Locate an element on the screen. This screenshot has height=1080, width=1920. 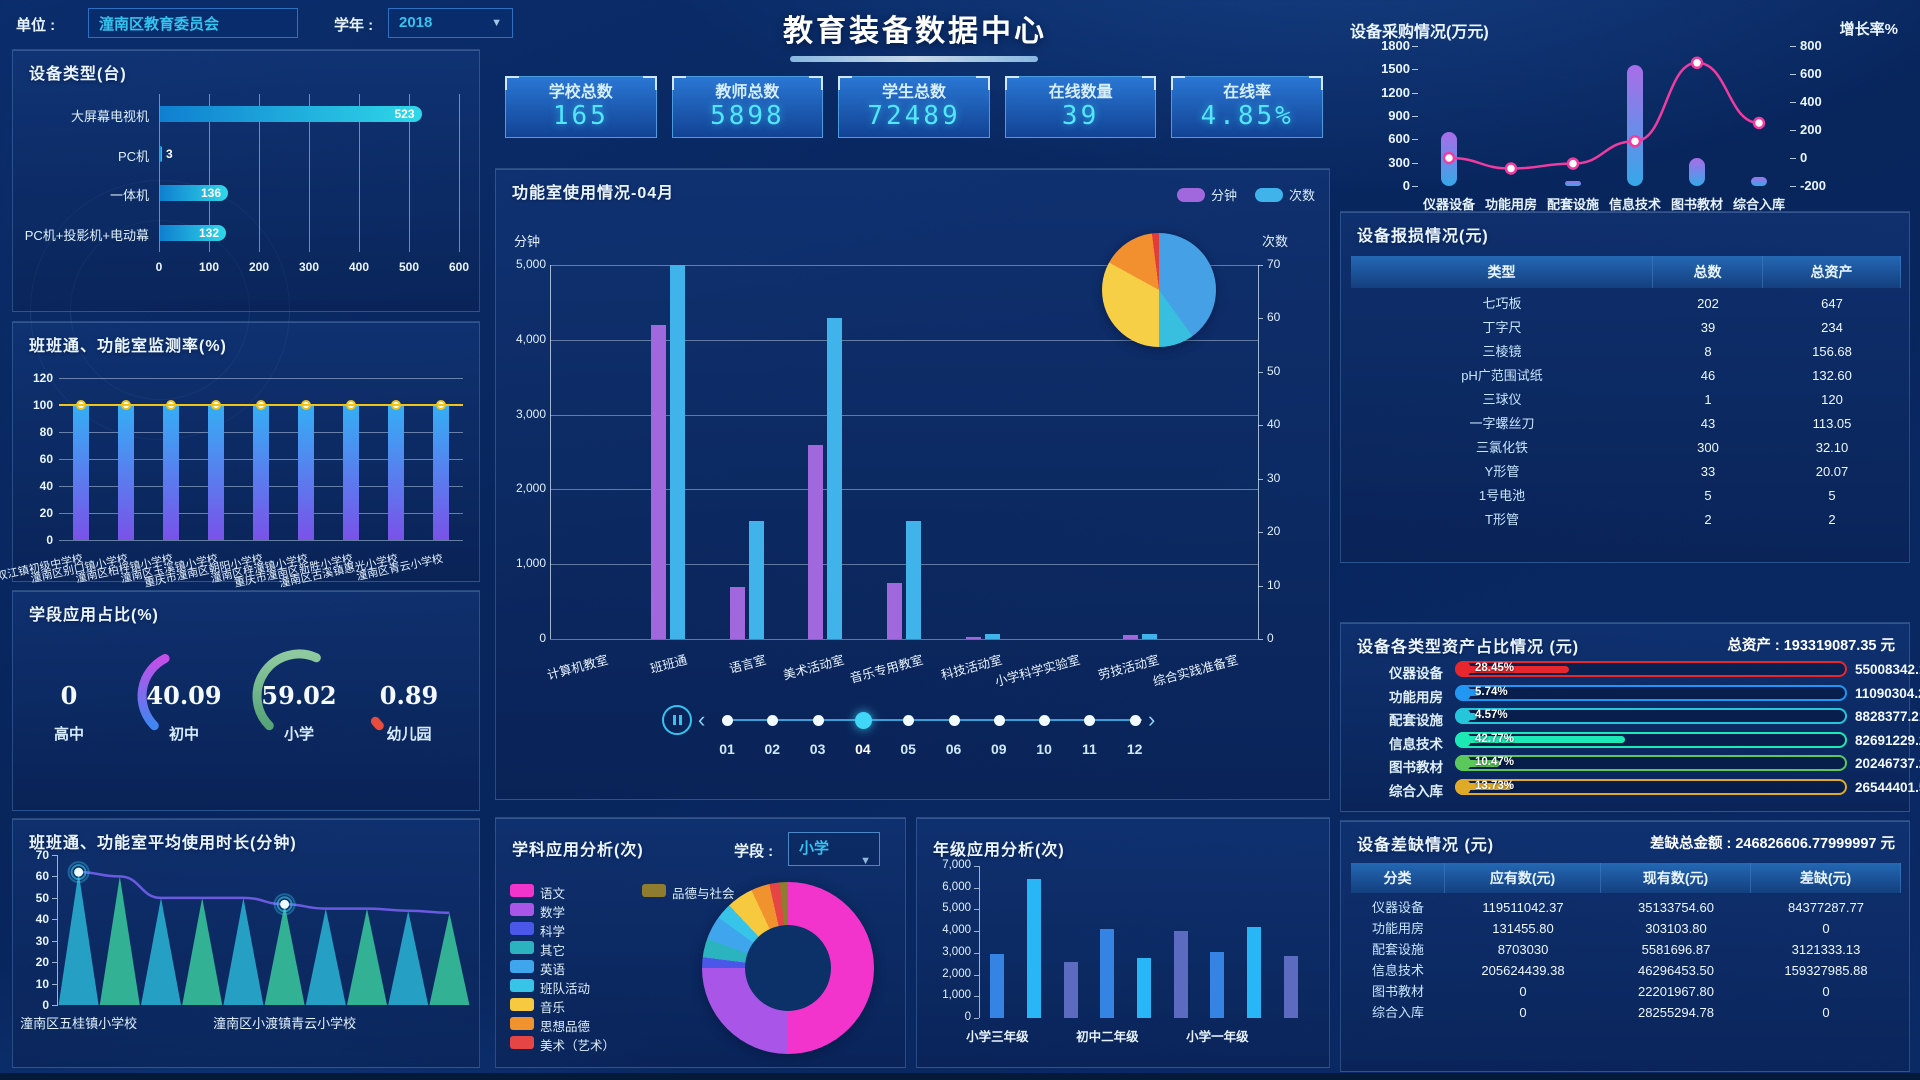
table-cell: pH广范围试纸 is located at coordinates (1502, 375).